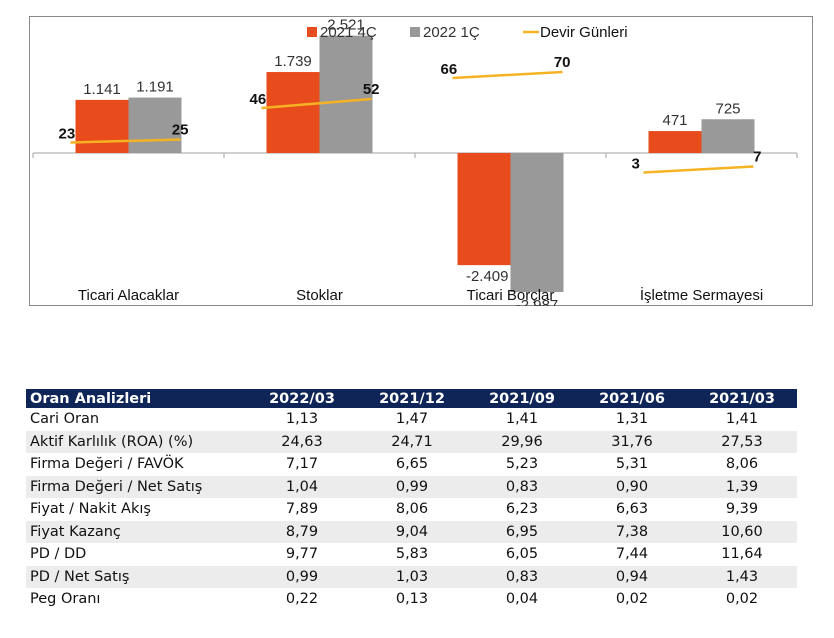  What do you see at coordinates (302, 509) in the screenshot?
I see `row-value: 7,89` at bounding box center [302, 509].